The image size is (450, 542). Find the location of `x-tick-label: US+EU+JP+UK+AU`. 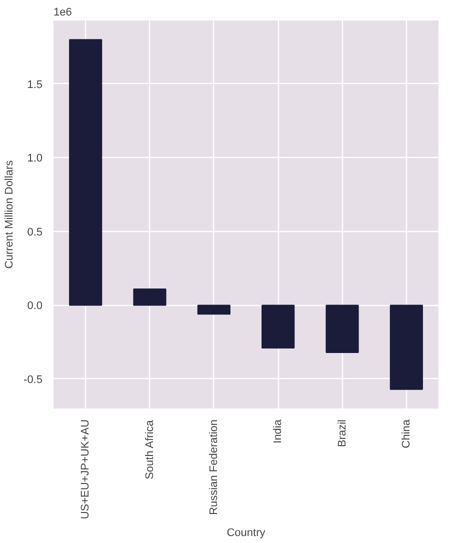

x-tick-label: US+EU+JP+UK+AU is located at coordinates (86, 469).